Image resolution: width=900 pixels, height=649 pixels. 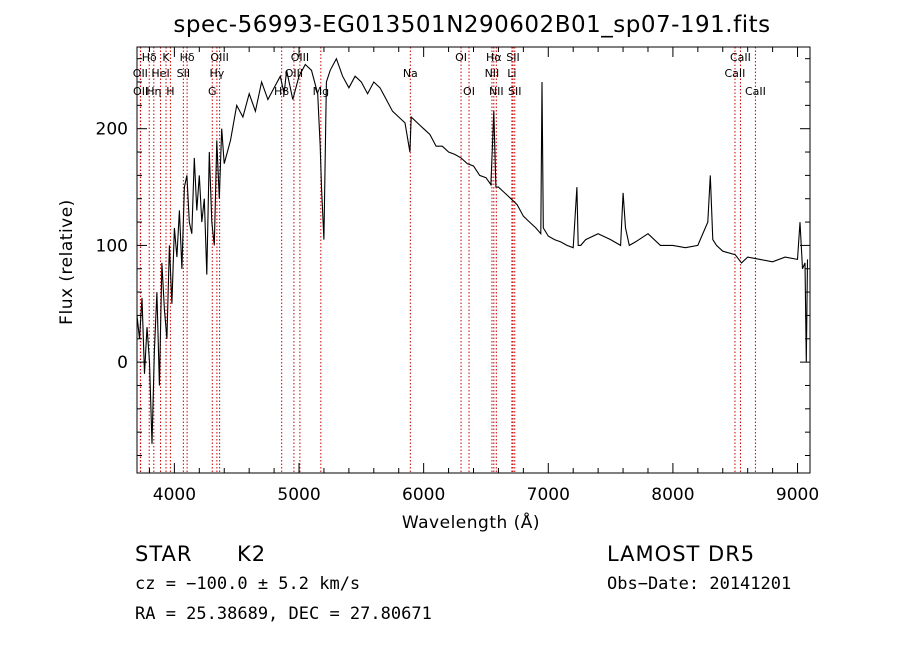 What do you see at coordinates (492, 73) in the screenshot?
I see `line-label-15: NII` at bounding box center [492, 73].